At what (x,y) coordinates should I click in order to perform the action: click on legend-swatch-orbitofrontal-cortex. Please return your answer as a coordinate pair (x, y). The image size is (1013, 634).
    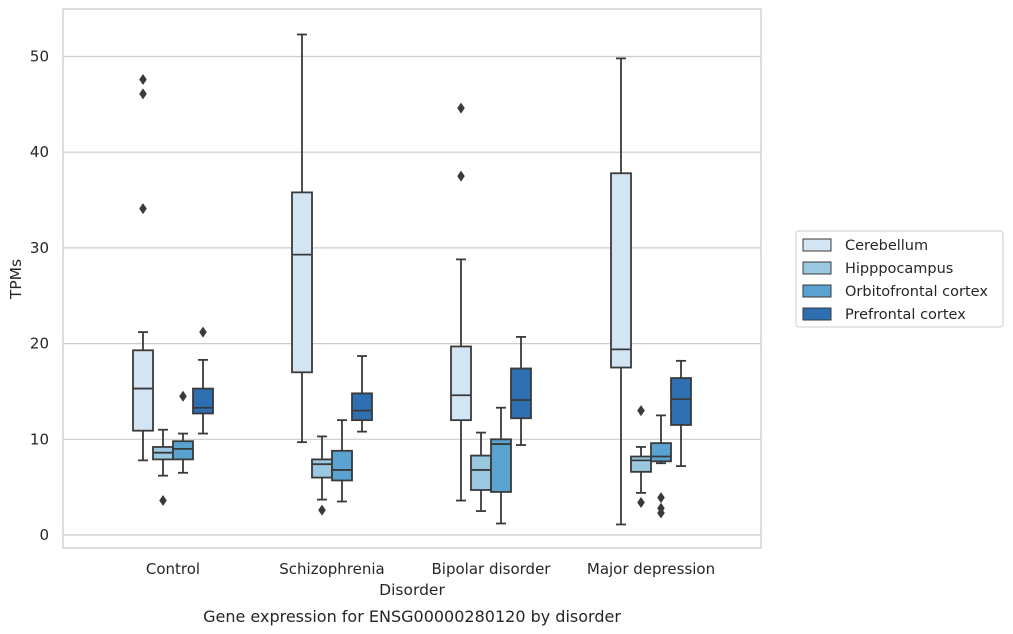
    Looking at the image, I should click on (817, 291).